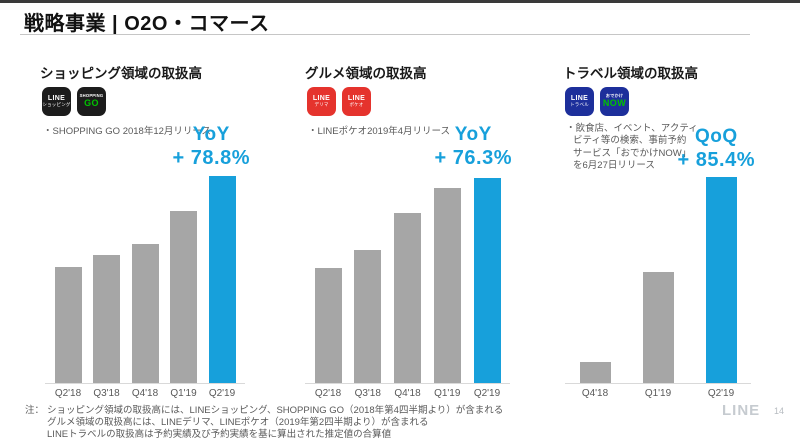 The image size is (800, 442). I want to click on top-border, so click(400, 1).